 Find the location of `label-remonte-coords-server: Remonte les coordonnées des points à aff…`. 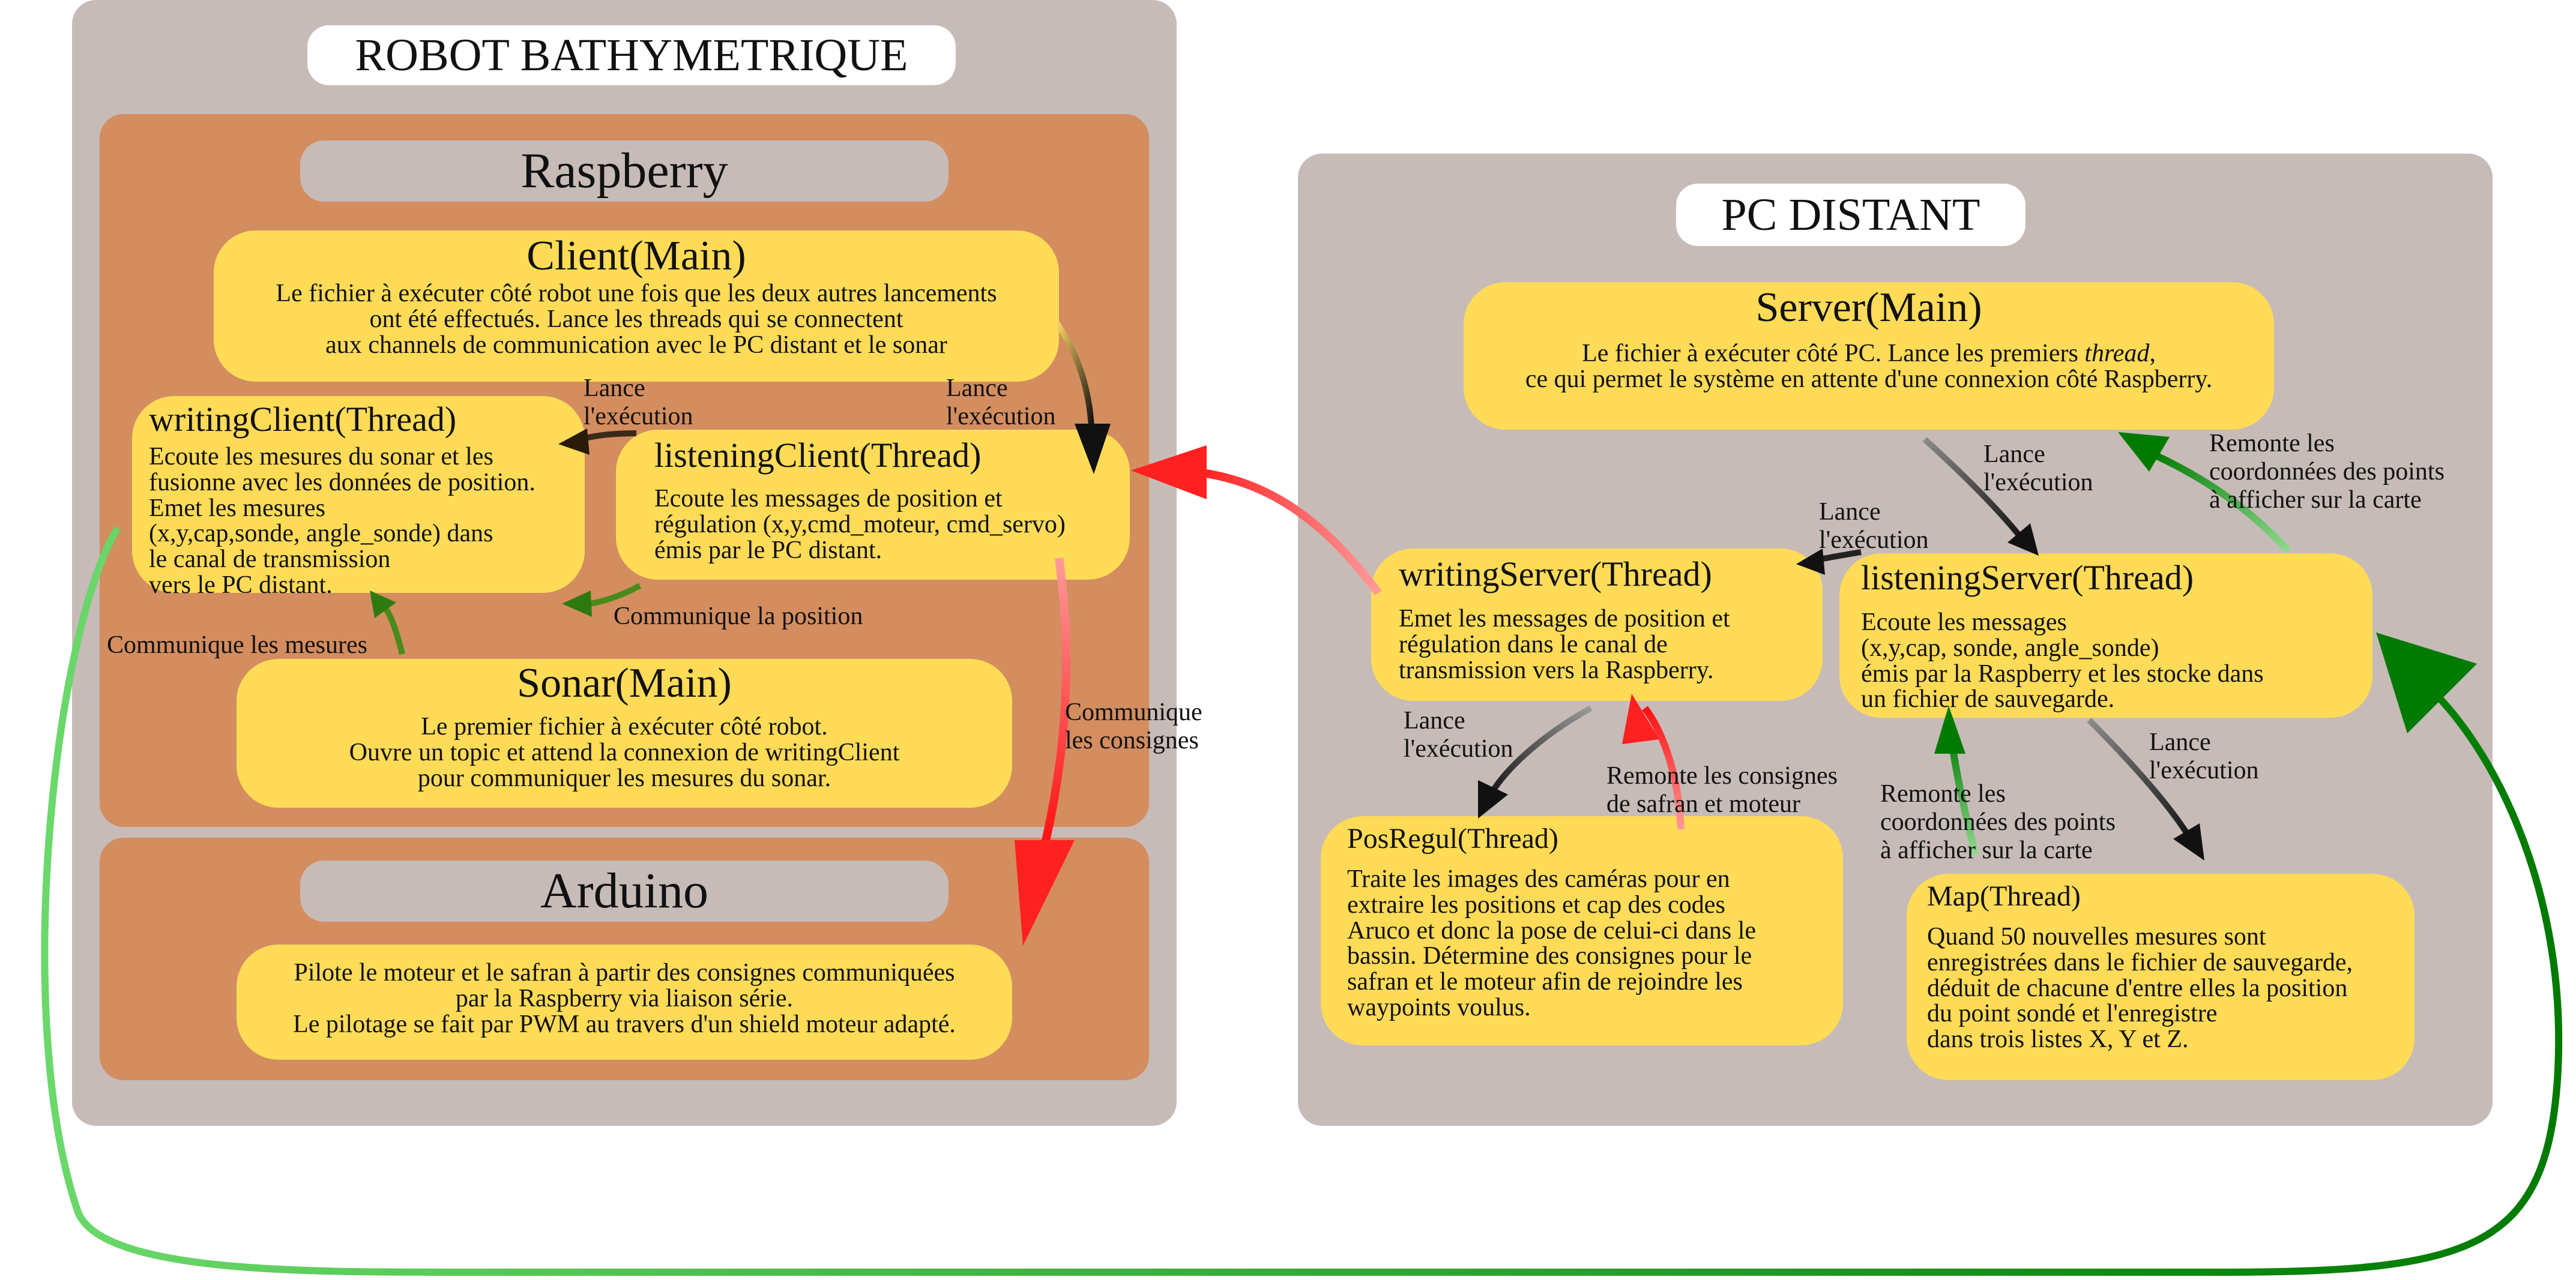

label-remonte-coords-server: Remonte les coordonnées des points à aff… is located at coordinates (2327, 472).